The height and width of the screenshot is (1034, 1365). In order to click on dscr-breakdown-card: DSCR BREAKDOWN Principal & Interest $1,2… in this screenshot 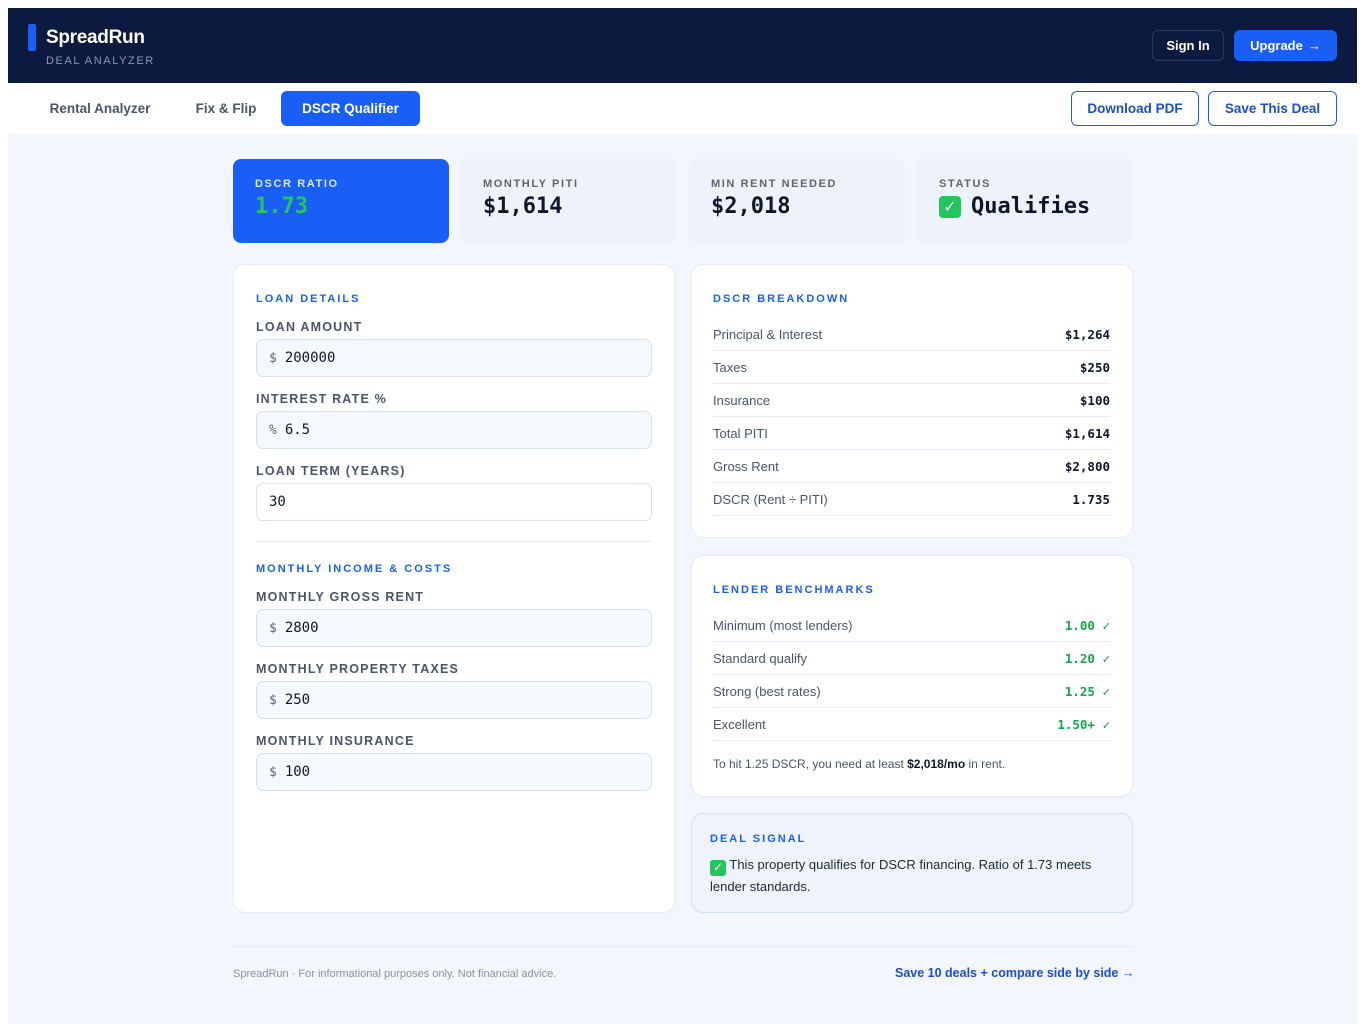, I will do `click(912, 401)`.